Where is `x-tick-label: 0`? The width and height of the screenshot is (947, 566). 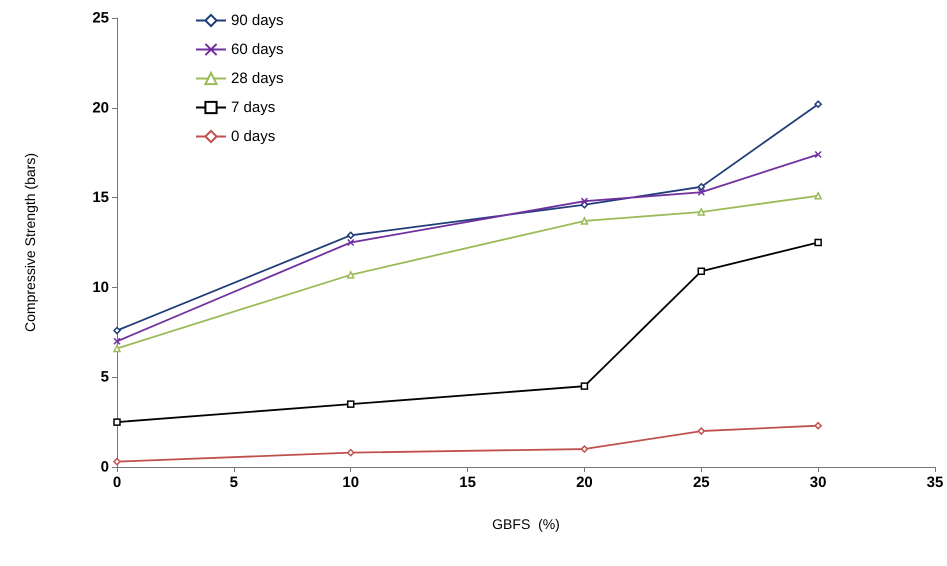
x-tick-label: 0 is located at coordinates (117, 482).